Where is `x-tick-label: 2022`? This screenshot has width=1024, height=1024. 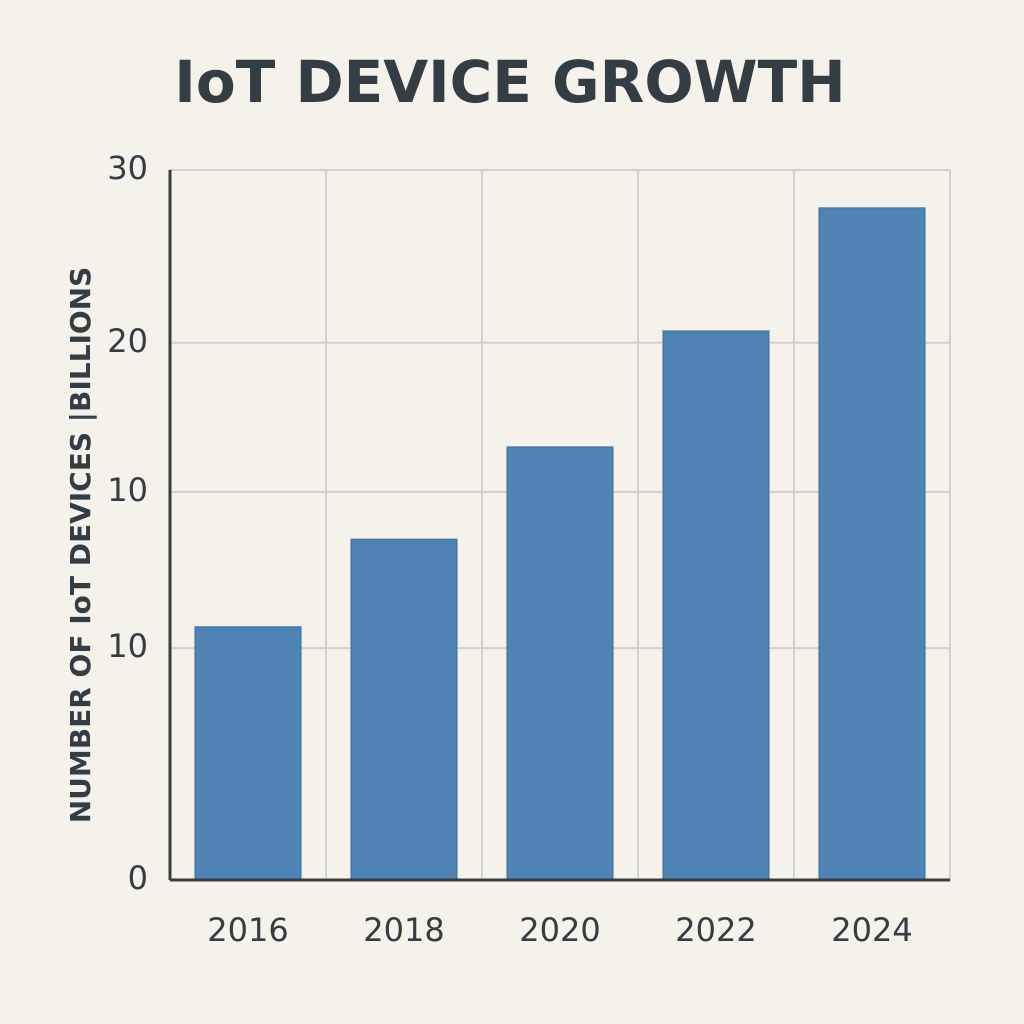 x-tick-label: 2022 is located at coordinates (715, 930).